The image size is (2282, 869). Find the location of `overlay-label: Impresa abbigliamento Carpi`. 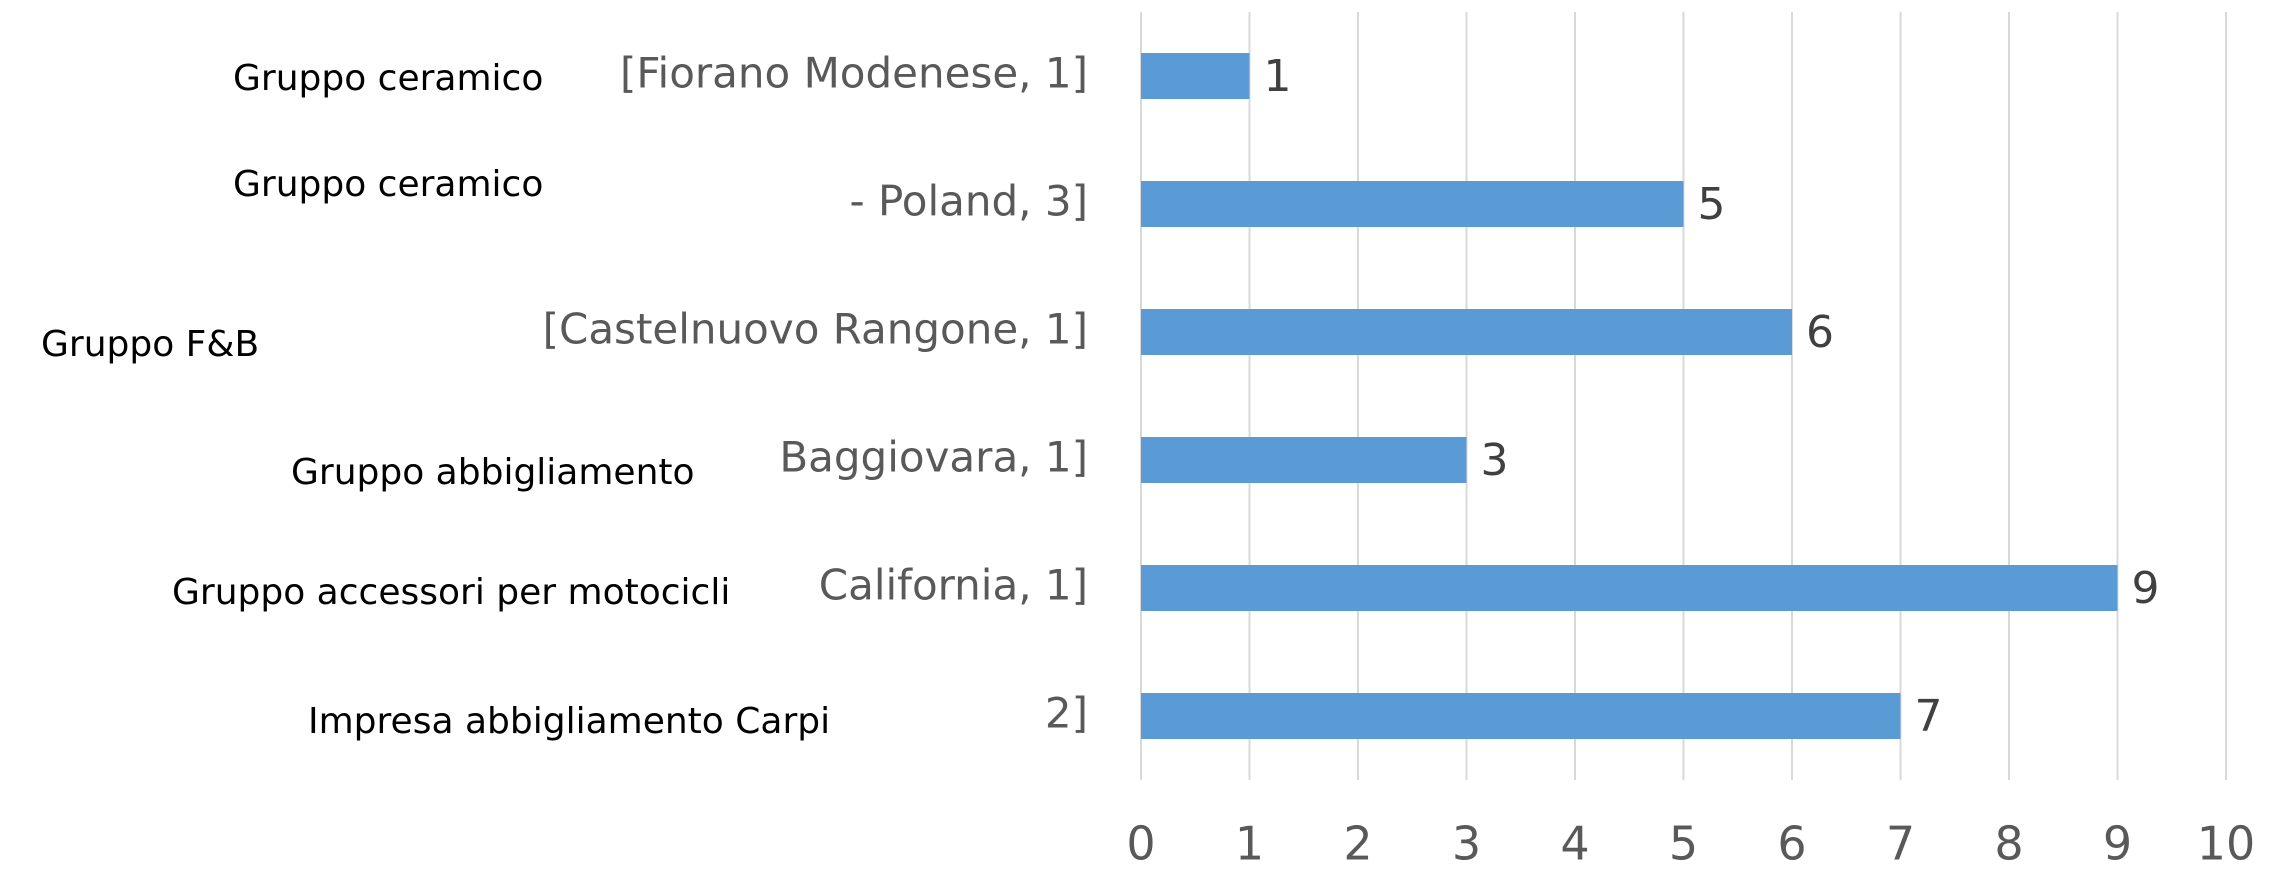

overlay-label: Impresa abbigliamento Carpi is located at coordinates (569, 721).